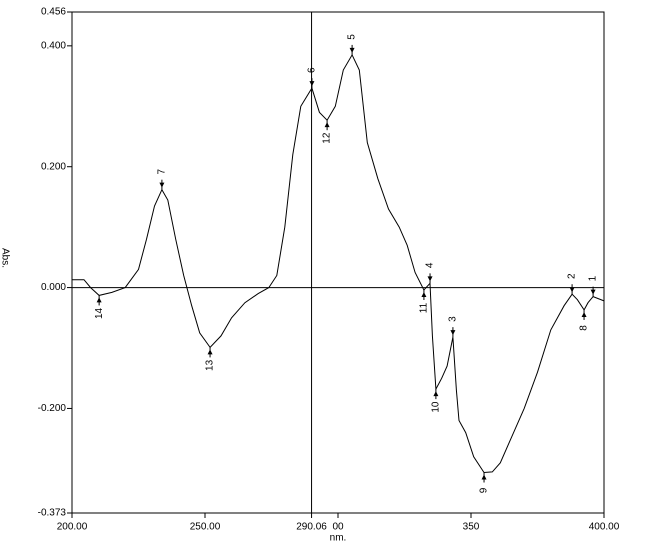 Image resolution: width=646 pixels, height=545 pixels. What do you see at coordinates (584, 328) in the screenshot?
I see `peak-label: 8` at bounding box center [584, 328].